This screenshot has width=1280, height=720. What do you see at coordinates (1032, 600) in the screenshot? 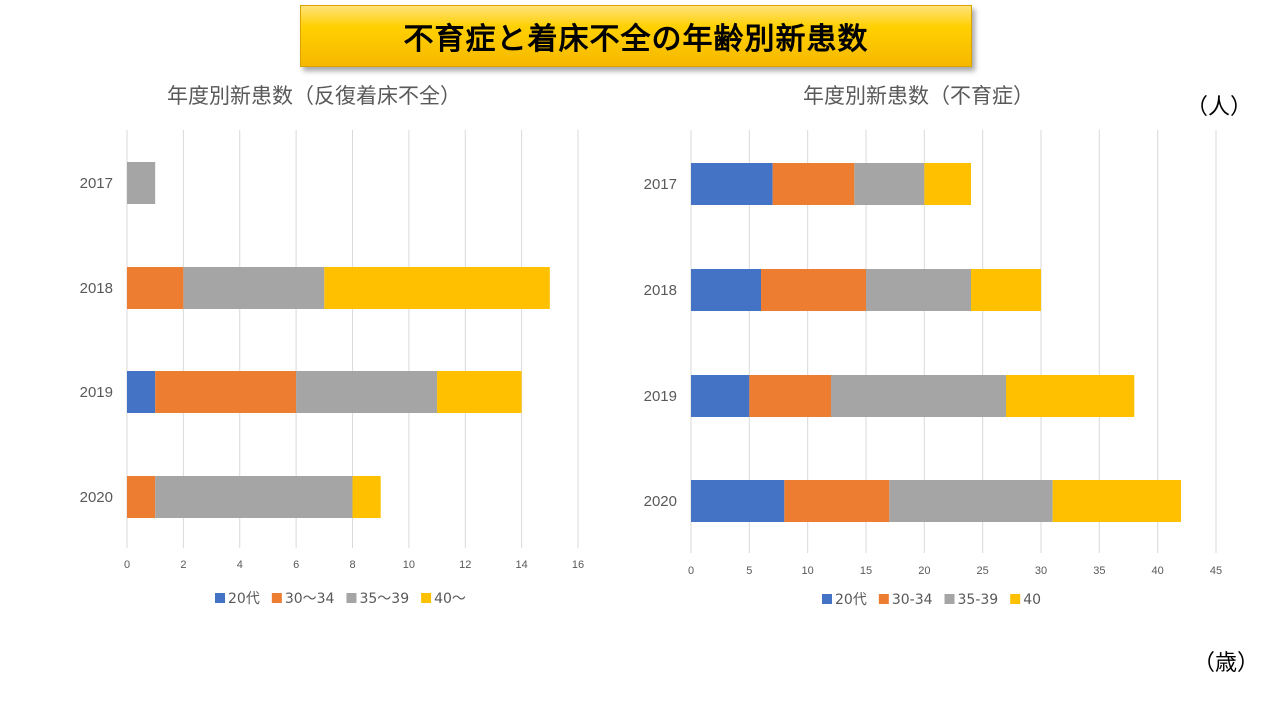
I see `right-legend-label-4: 40` at bounding box center [1032, 600].